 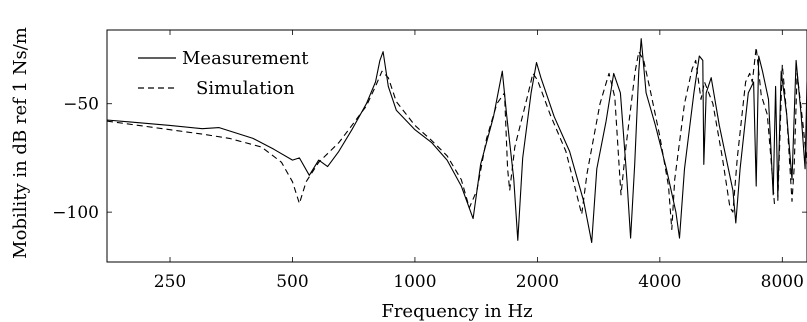 I want to click on x-tick-label: 8000, so click(x=782, y=282).